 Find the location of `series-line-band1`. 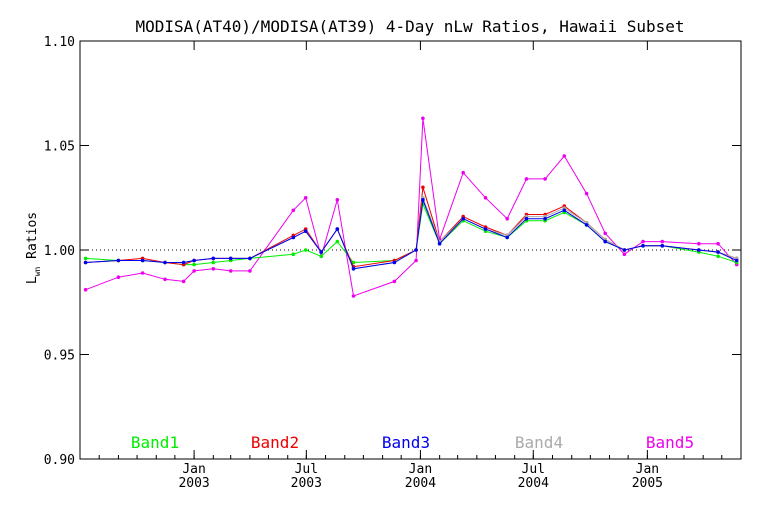

series-line-band1 is located at coordinates (411, 234).